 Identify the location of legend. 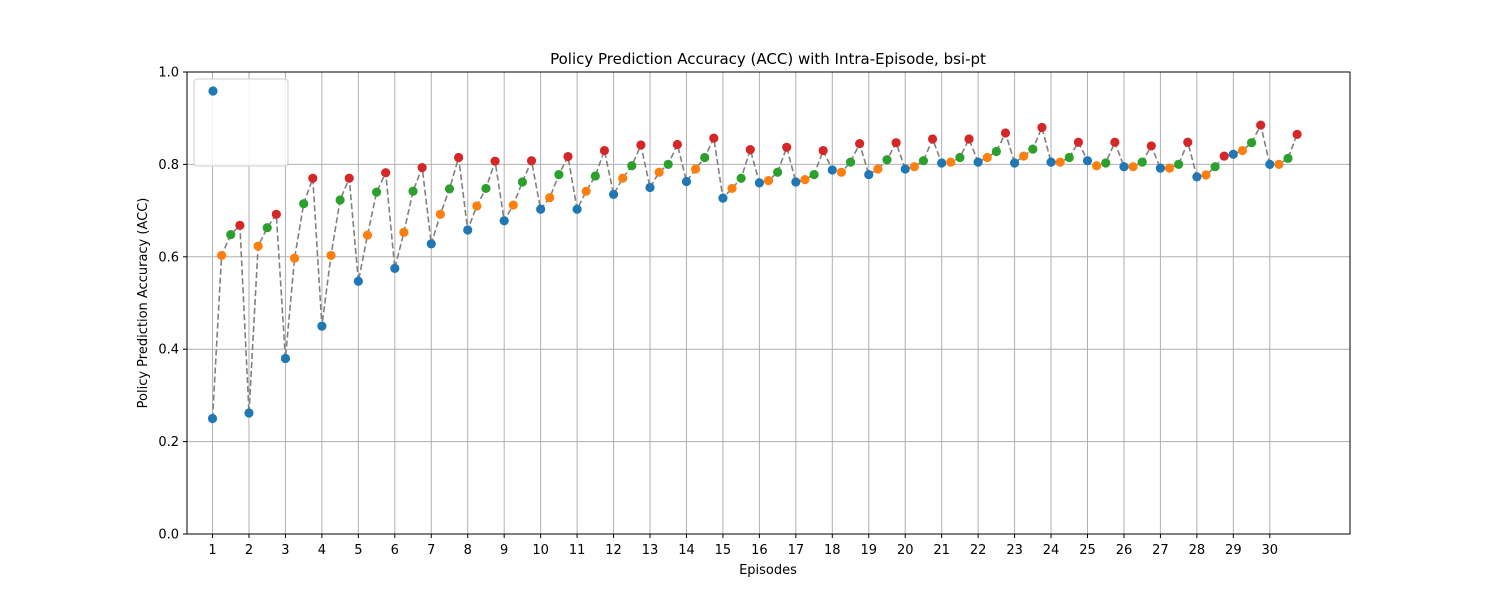
(241, 122).